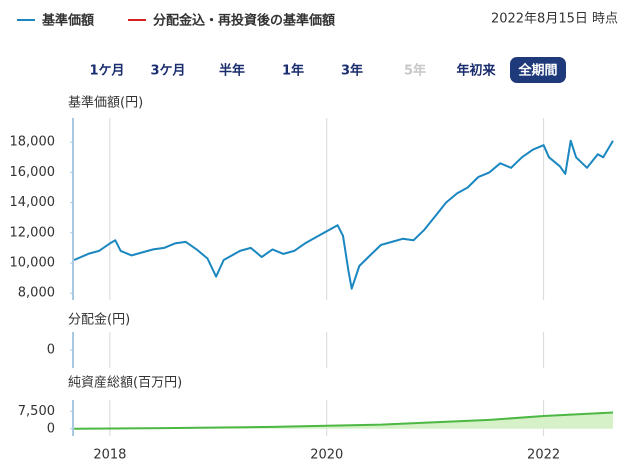 The image size is (629, 469). I want to click on y-tick-label: 16,000, so click(33, 172).